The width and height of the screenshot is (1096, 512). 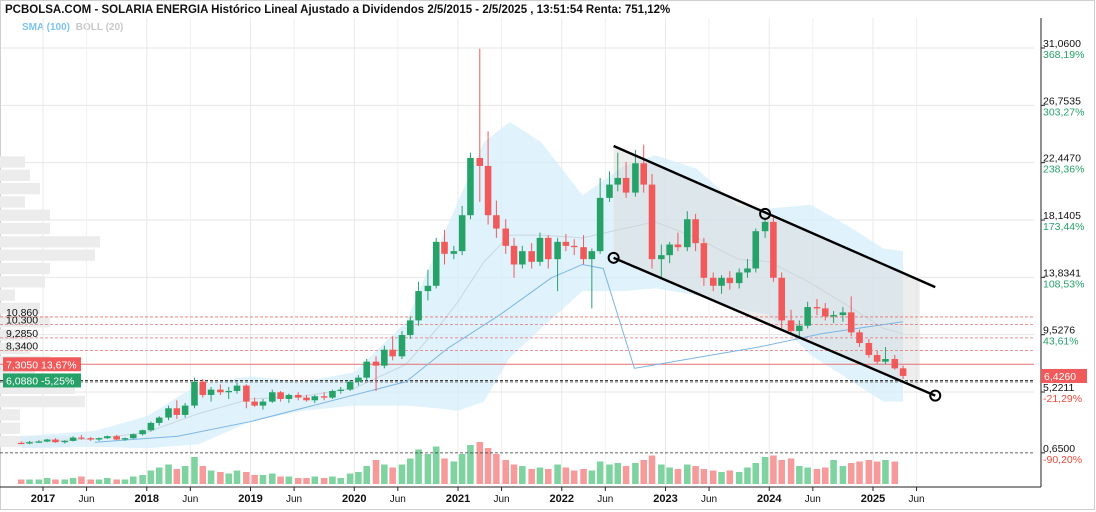 What do you see at coordinates (1063, 170) in the screenshot?
I see `axis-pct-label: 238,36%` at bounding box center [1063, 170].